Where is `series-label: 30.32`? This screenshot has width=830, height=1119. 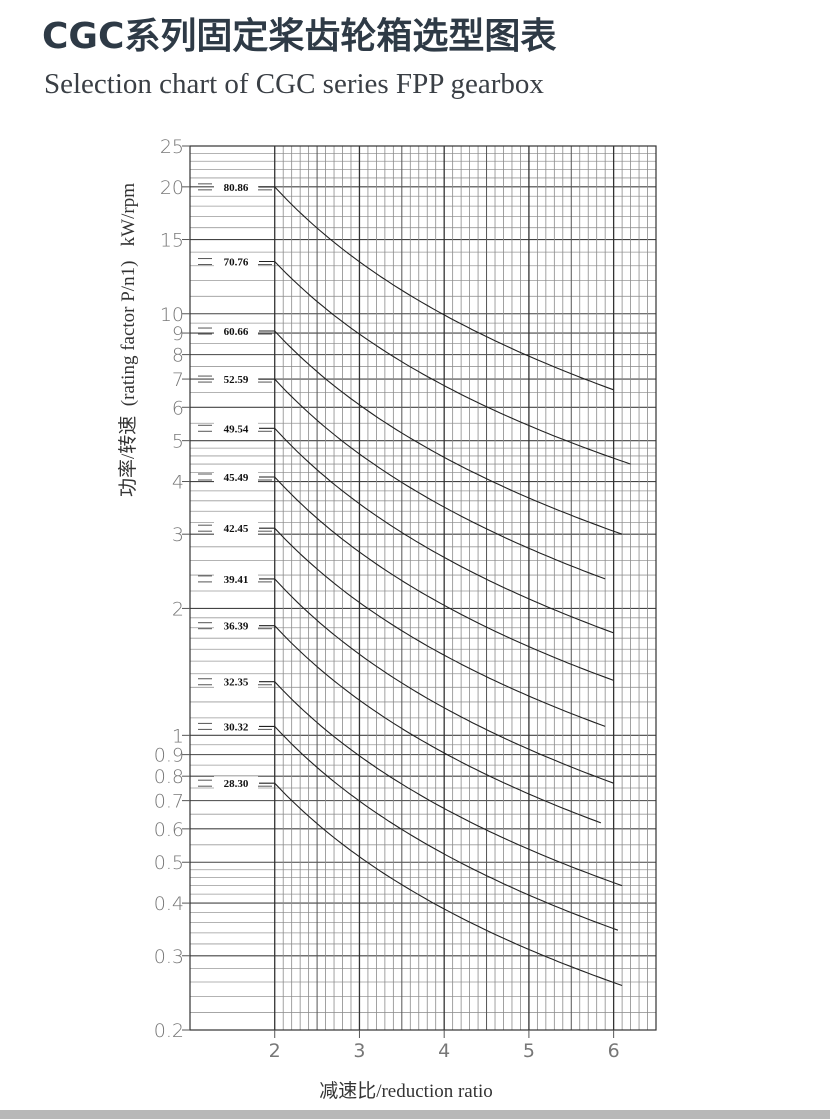
series-label: 30.32 is located at coordinates (236, 727).